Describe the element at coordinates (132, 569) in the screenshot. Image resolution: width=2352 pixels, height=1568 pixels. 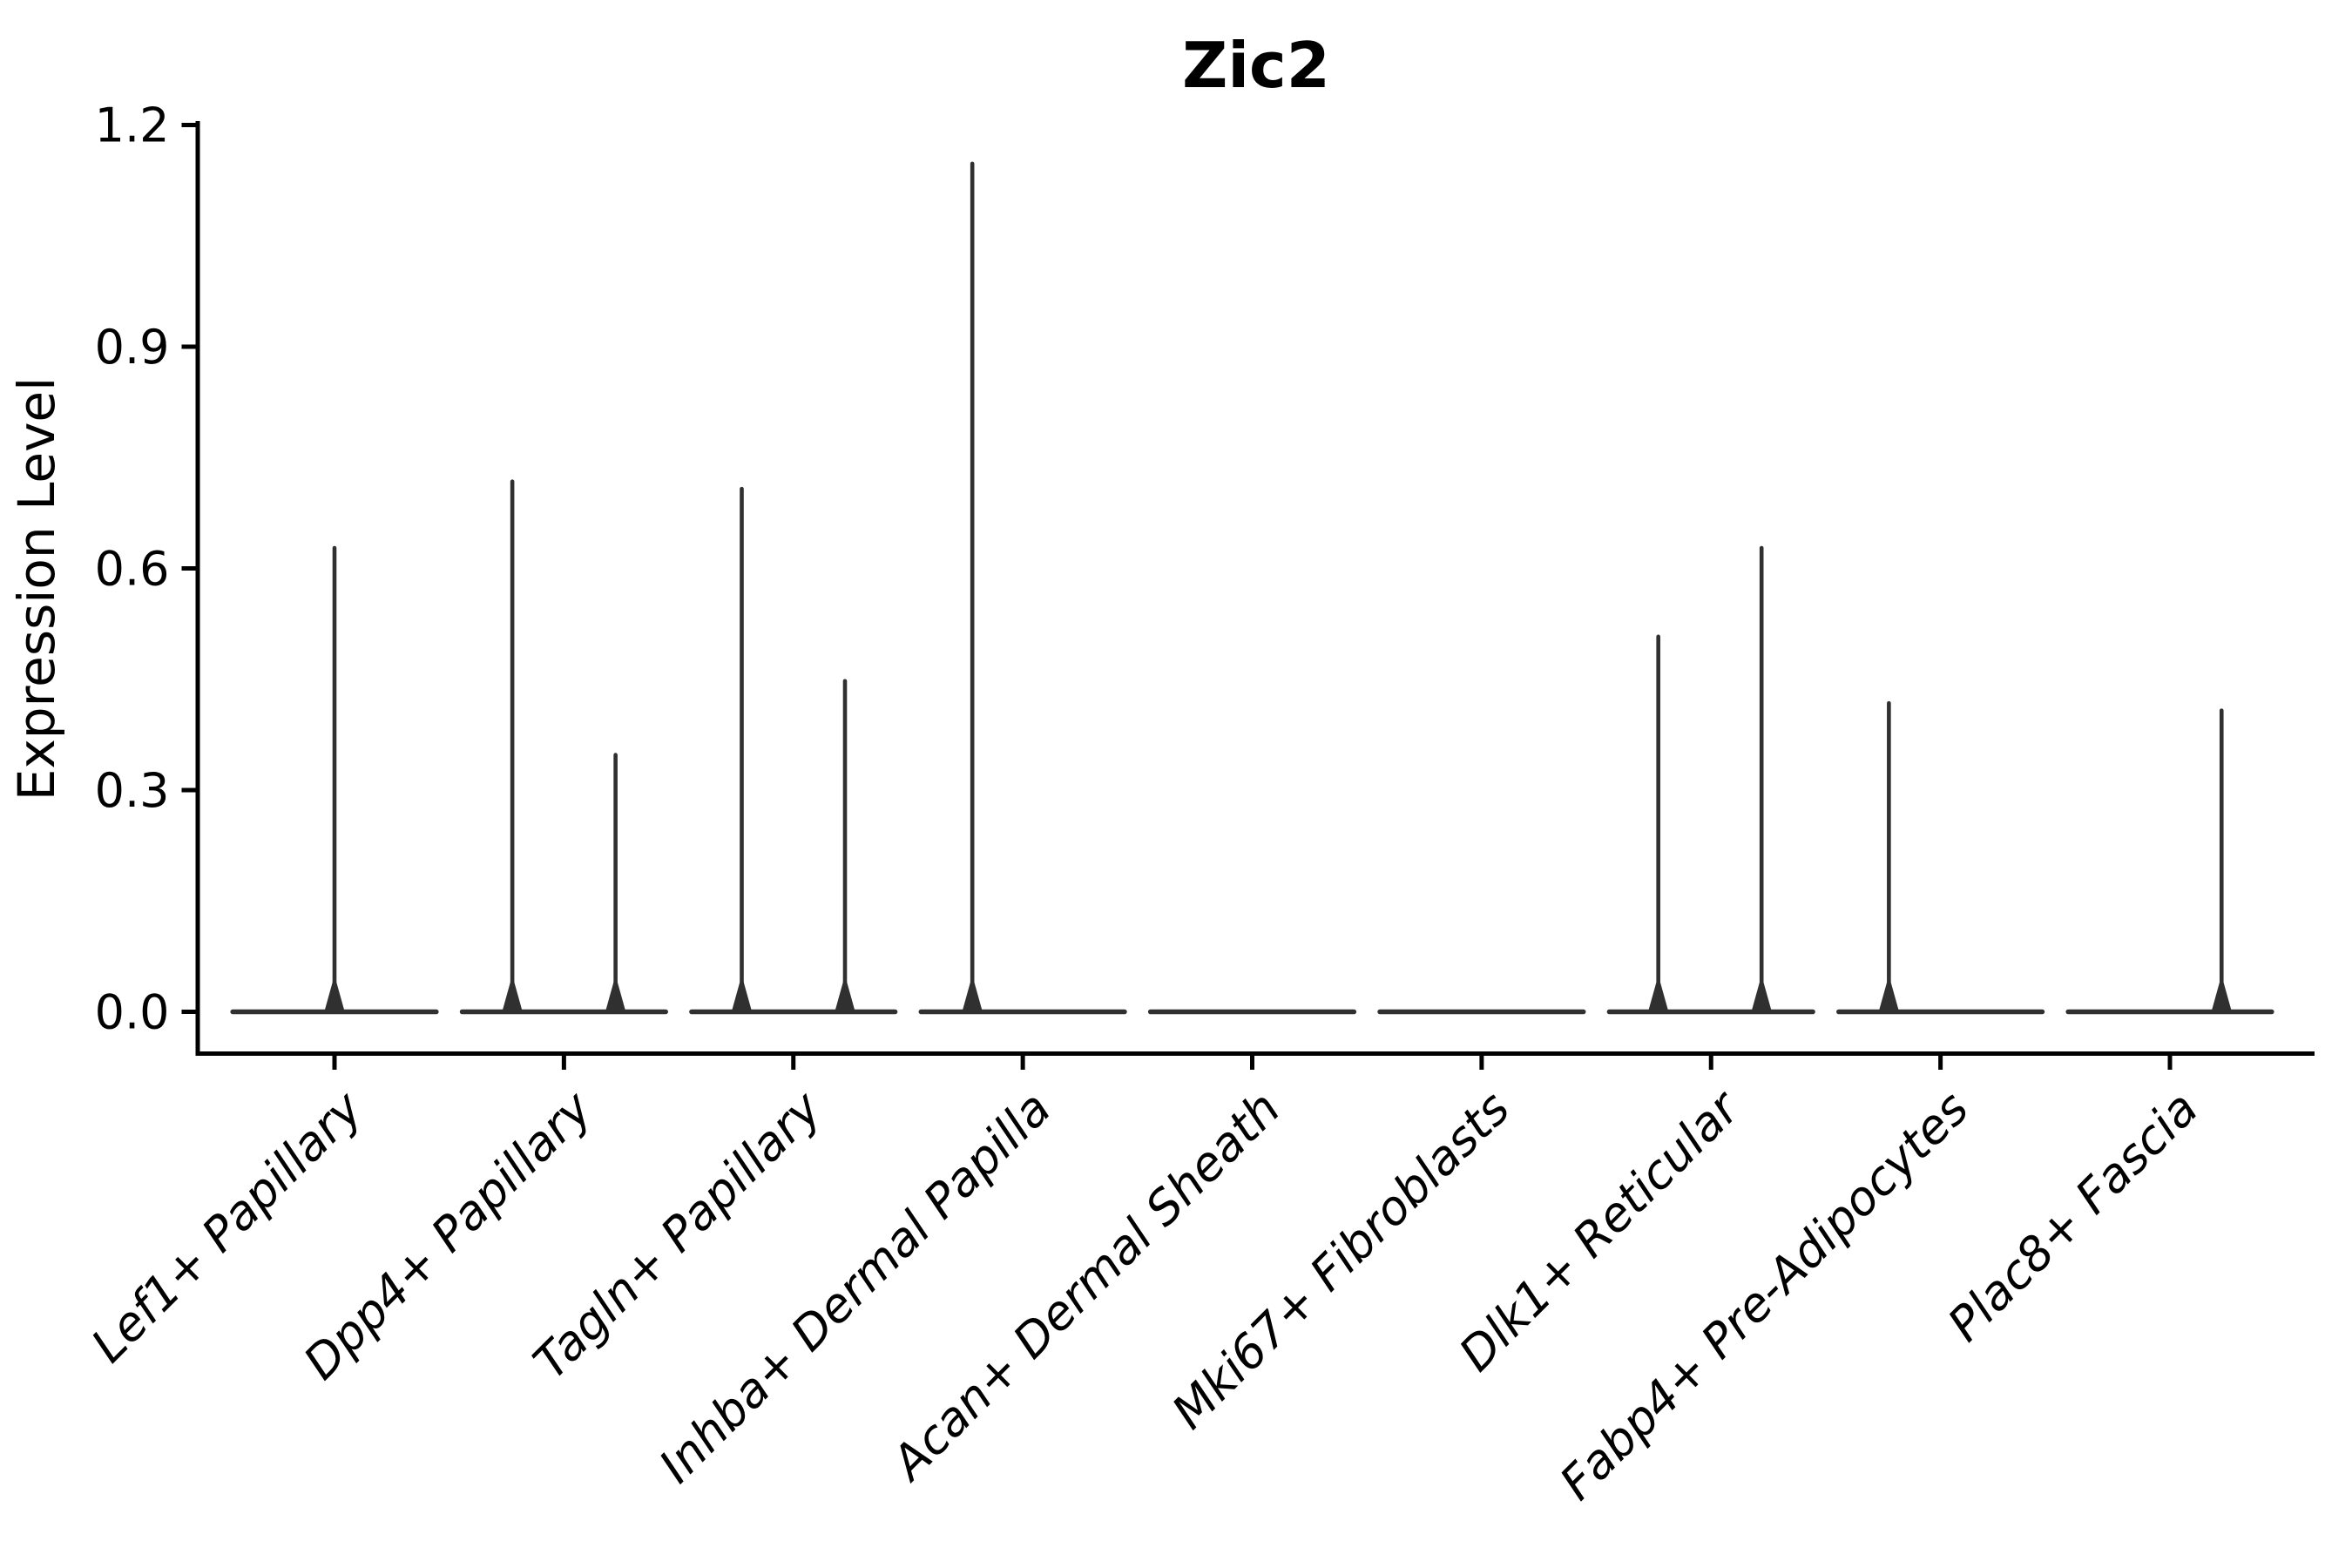
I see `y-tick-label: 0.6` at that location.